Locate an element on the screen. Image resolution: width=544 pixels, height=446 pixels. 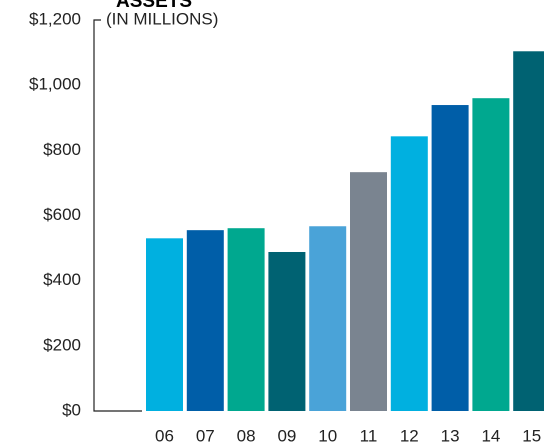
y-tick-label: $400 is located at coordinates (62, 279).